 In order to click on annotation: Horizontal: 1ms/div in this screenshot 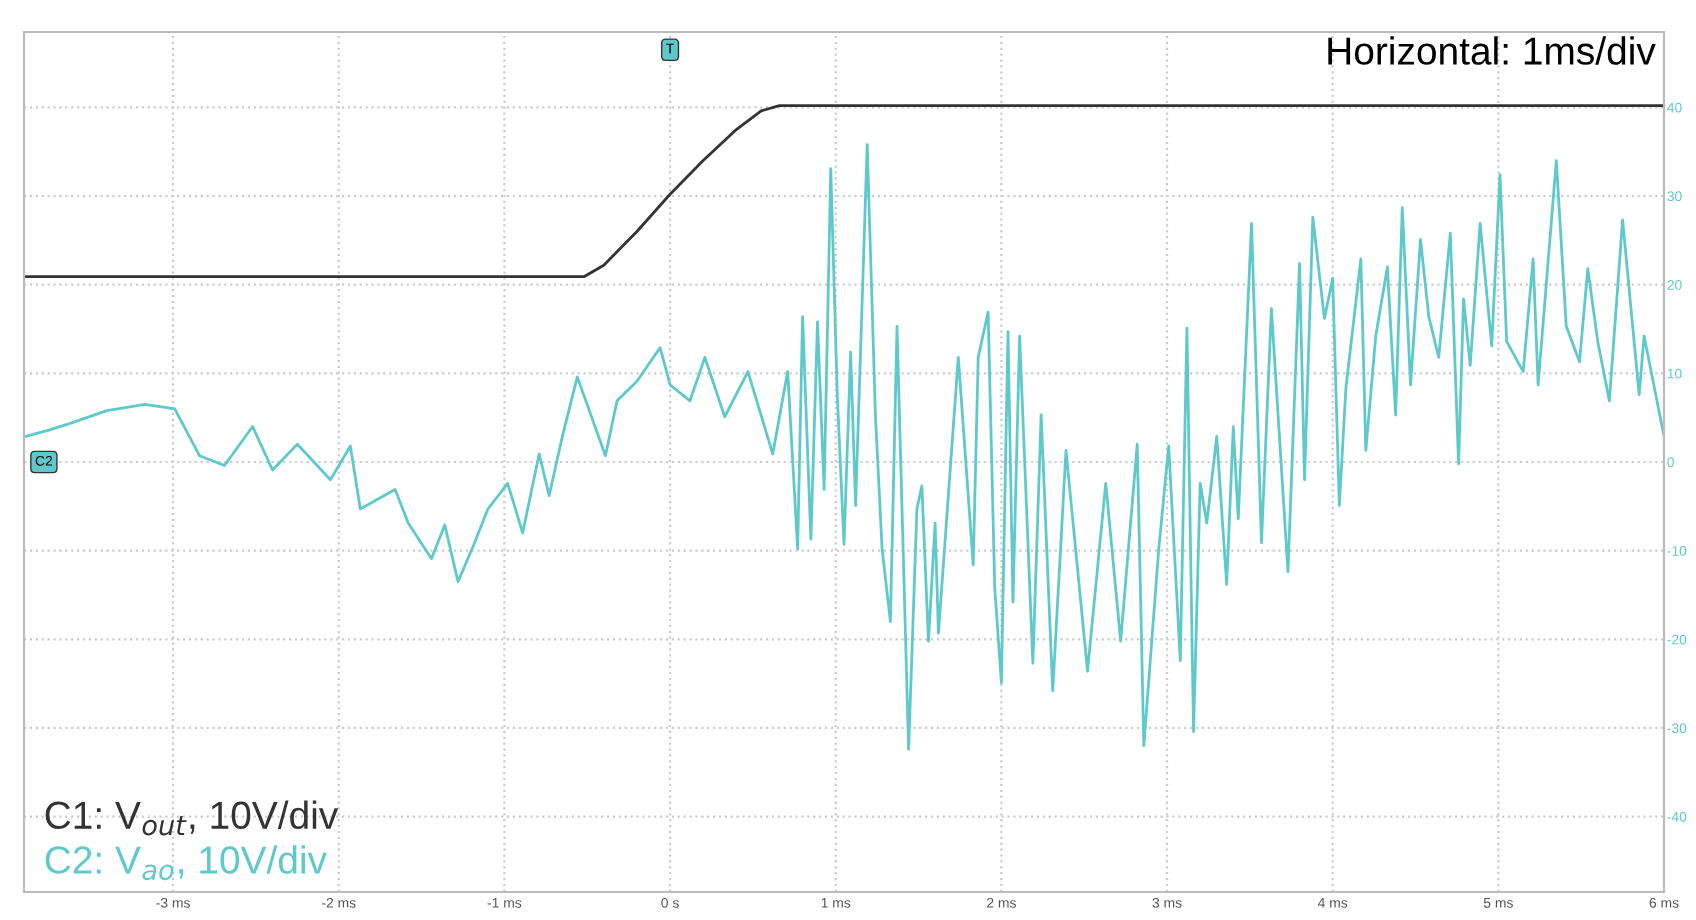, I will do `click(1492, 50)`.